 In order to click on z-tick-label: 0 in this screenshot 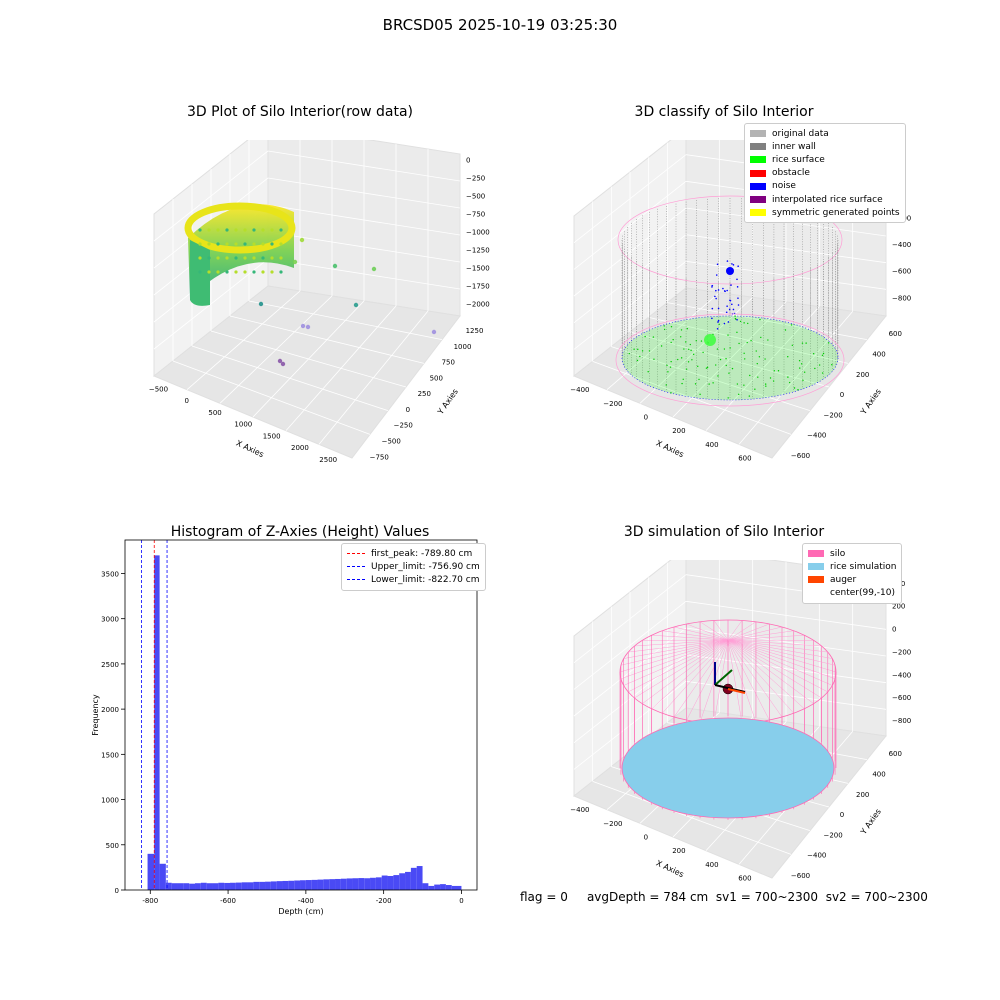, I will do `click(468, 160)`.